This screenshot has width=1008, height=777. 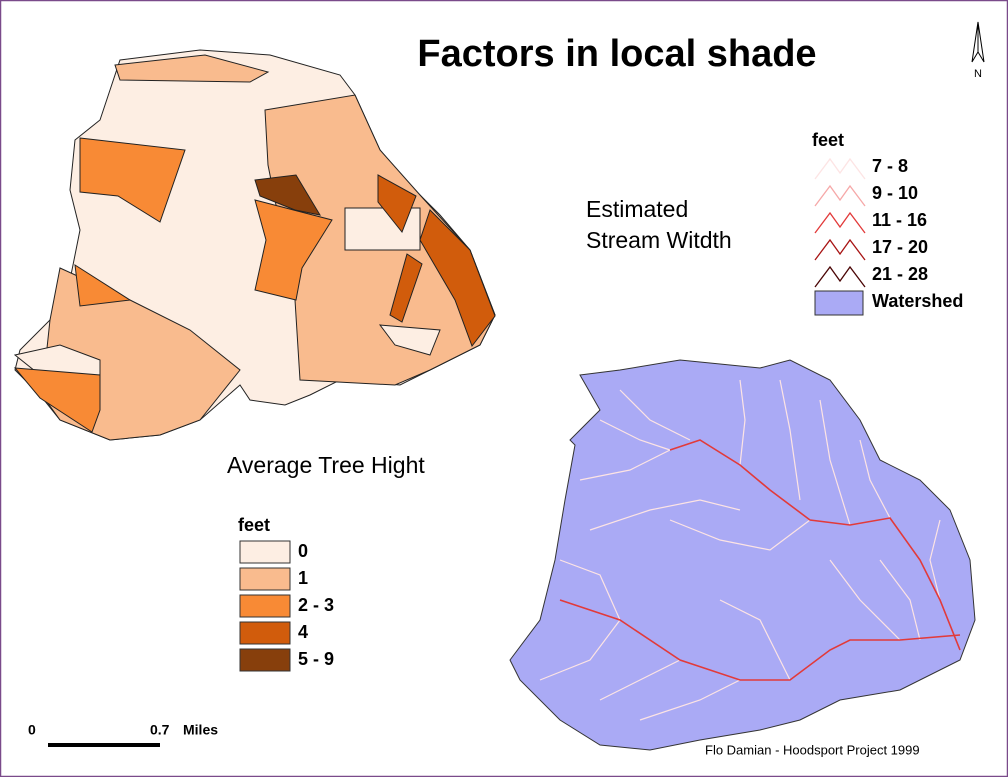 I want to click on legend-label: 17 - 20, so click(x=900, y=247).